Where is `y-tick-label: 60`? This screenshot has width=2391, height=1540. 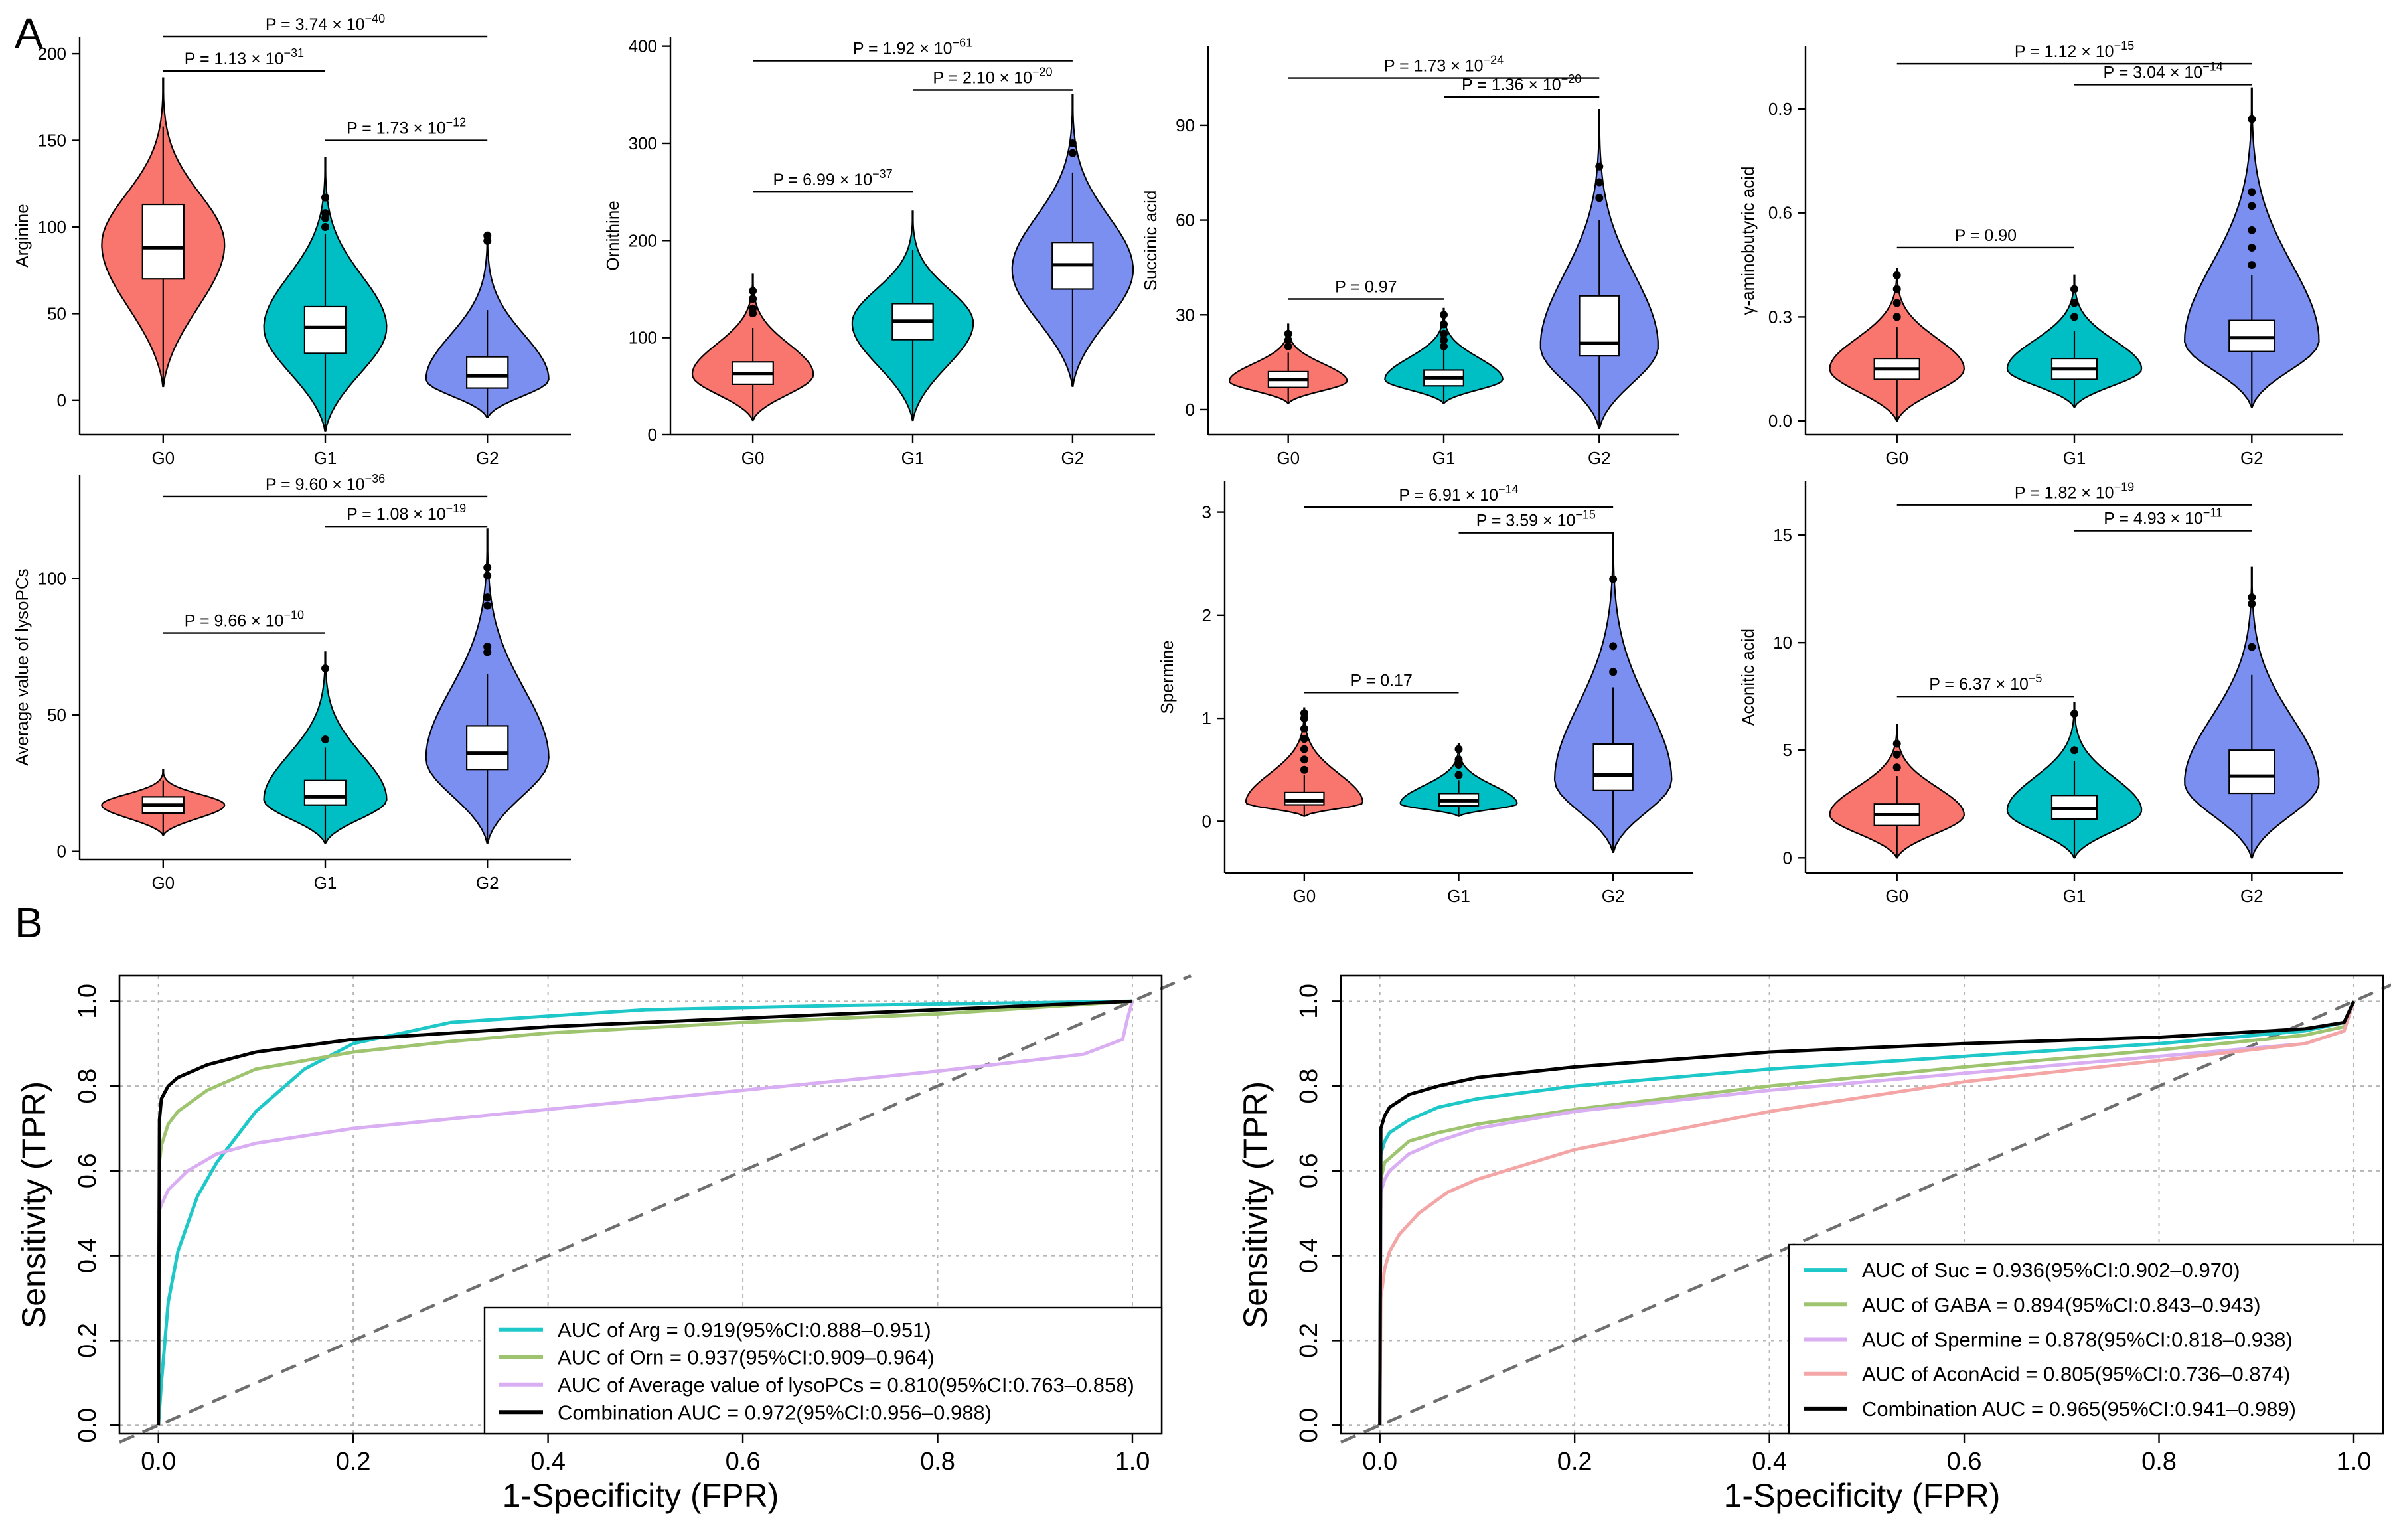 y-tick-label: 60 is located at coordinates (1185, 220).